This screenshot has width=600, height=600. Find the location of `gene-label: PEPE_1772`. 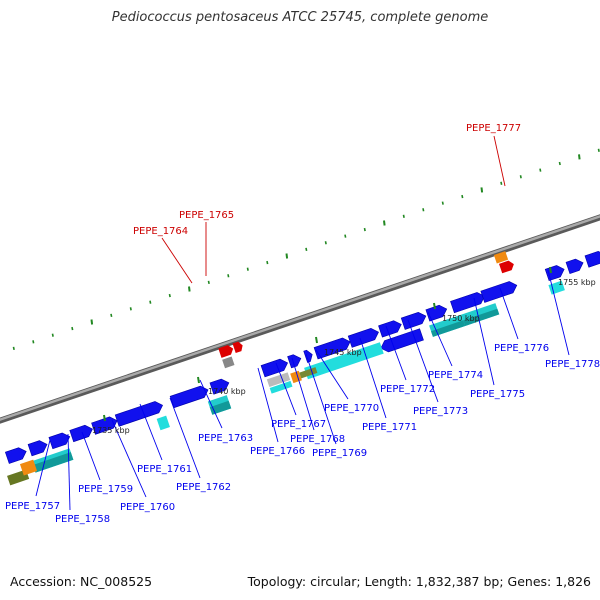

gene-label: PEPE_1772 is located at coordinates (407, 389).